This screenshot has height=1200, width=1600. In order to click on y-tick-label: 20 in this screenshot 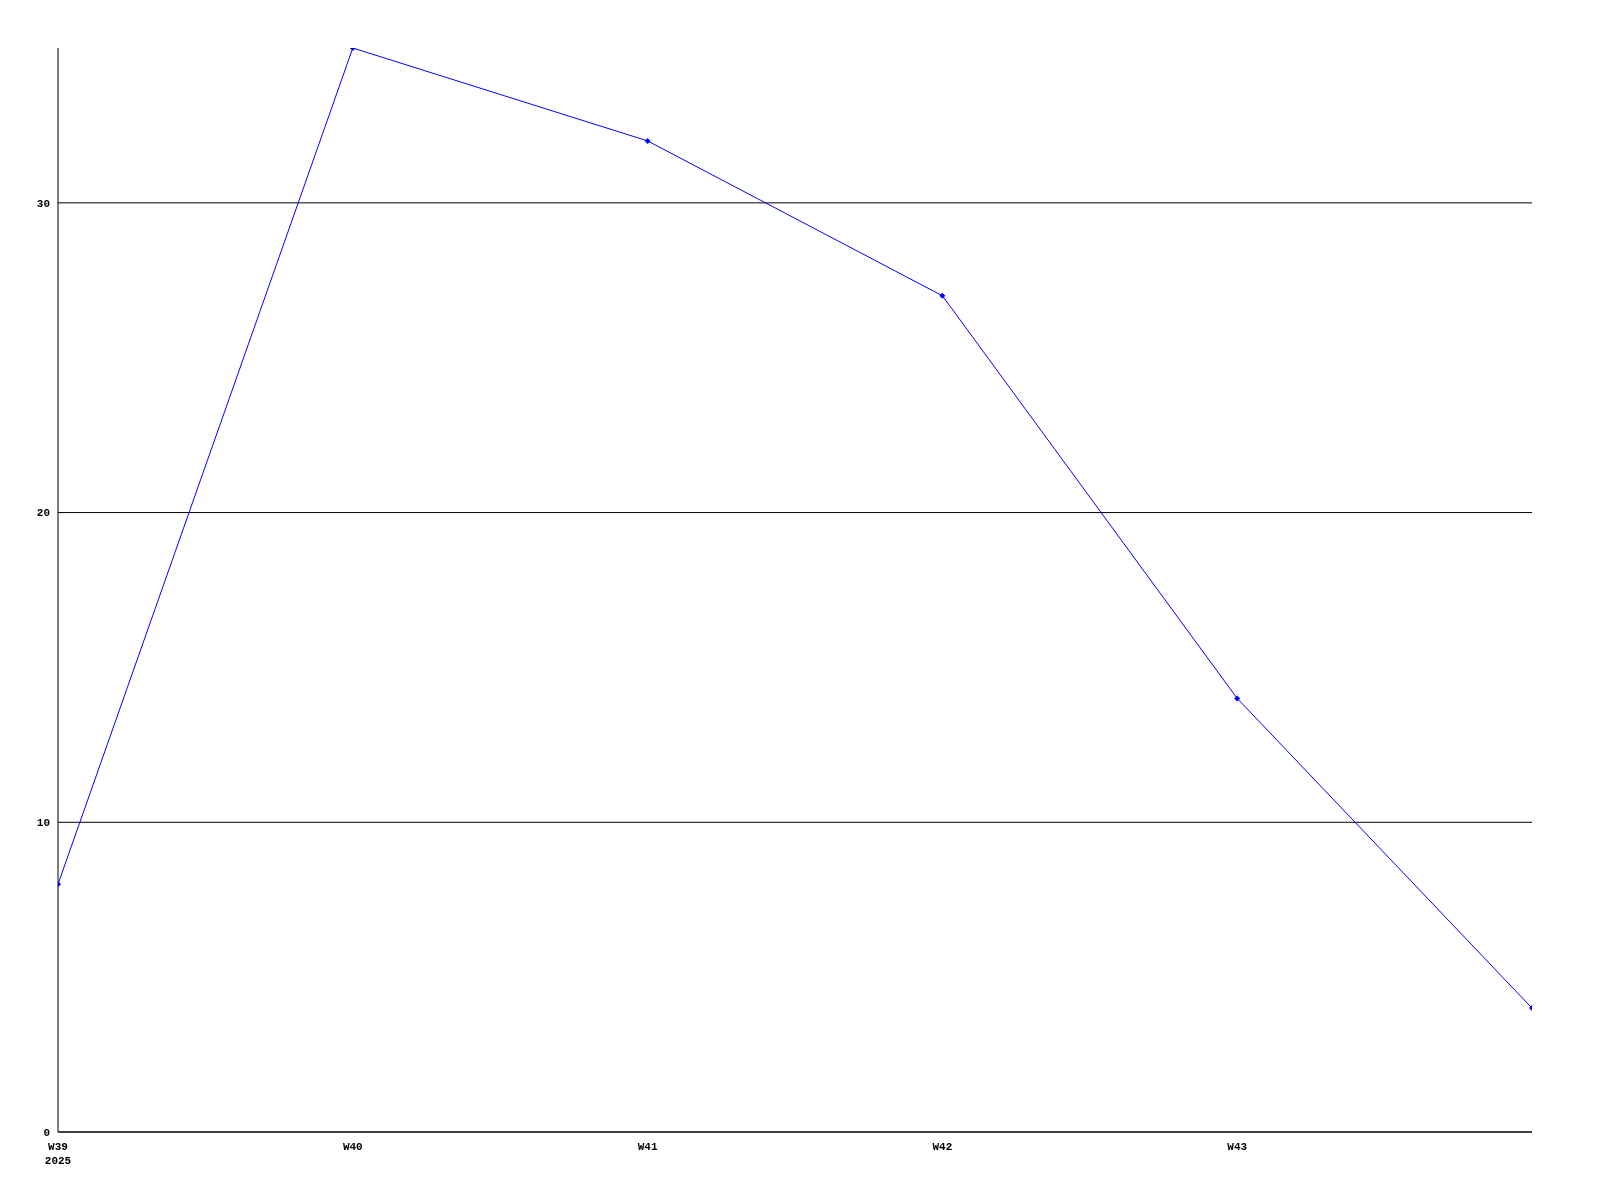, I will do `click(43, 513)`.